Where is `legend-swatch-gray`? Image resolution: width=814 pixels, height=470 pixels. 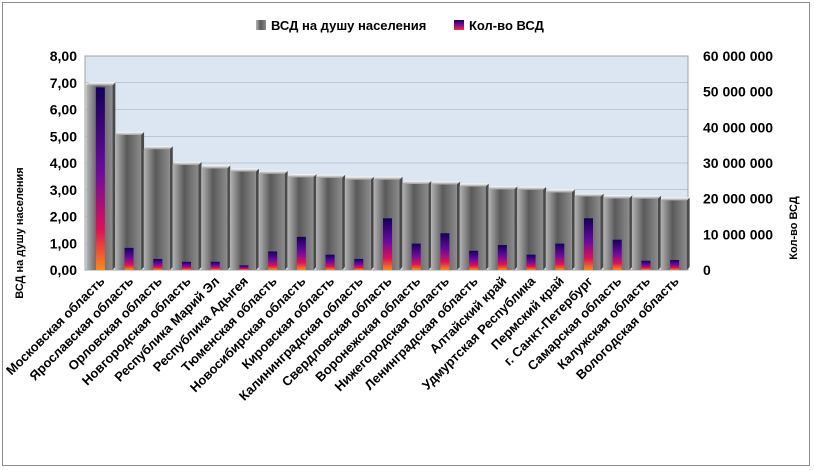
legend-swatch-gray is located at coordinates (261, 25).